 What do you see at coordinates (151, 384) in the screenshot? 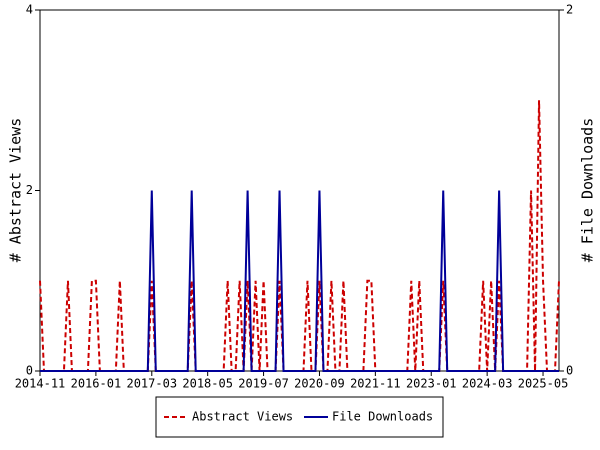
I see `x-tick-label: 2017-03` at bounding box center [151, 384].